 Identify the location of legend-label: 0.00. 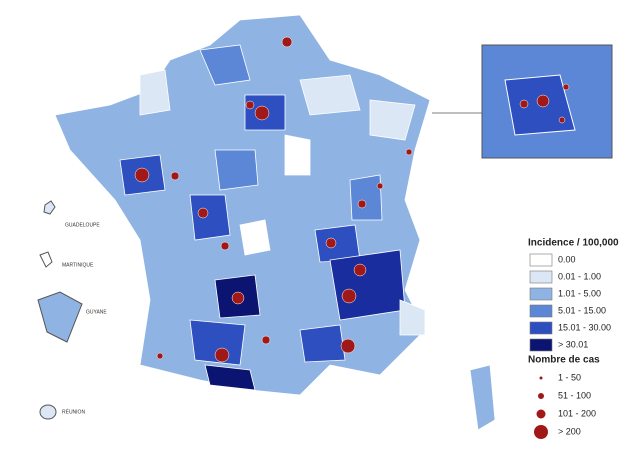
(567, 259).